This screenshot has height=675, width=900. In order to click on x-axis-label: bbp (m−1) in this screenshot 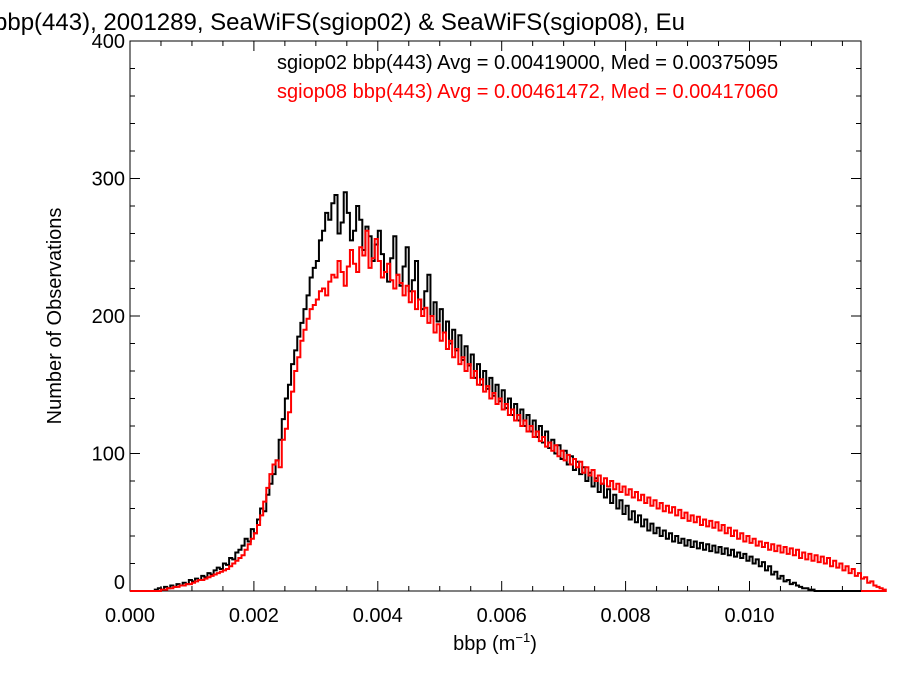, I will do `click(495, 642)`.